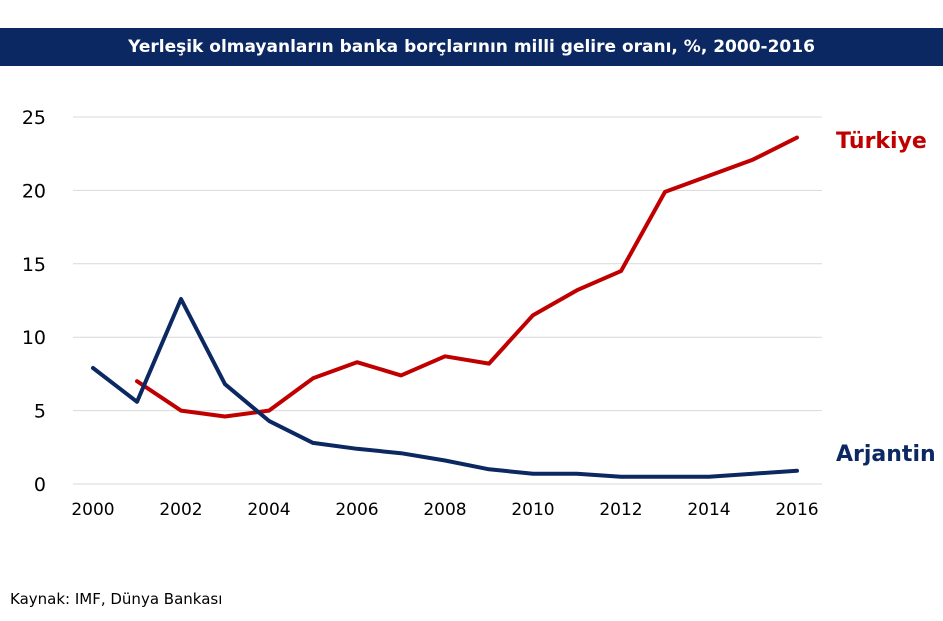 The height and width of the screenshot is (621, 943). What do you see at coordinates (34, 338) in the screenshot?
I see `y-tick-label: 10` at bounding box center [34, 338].